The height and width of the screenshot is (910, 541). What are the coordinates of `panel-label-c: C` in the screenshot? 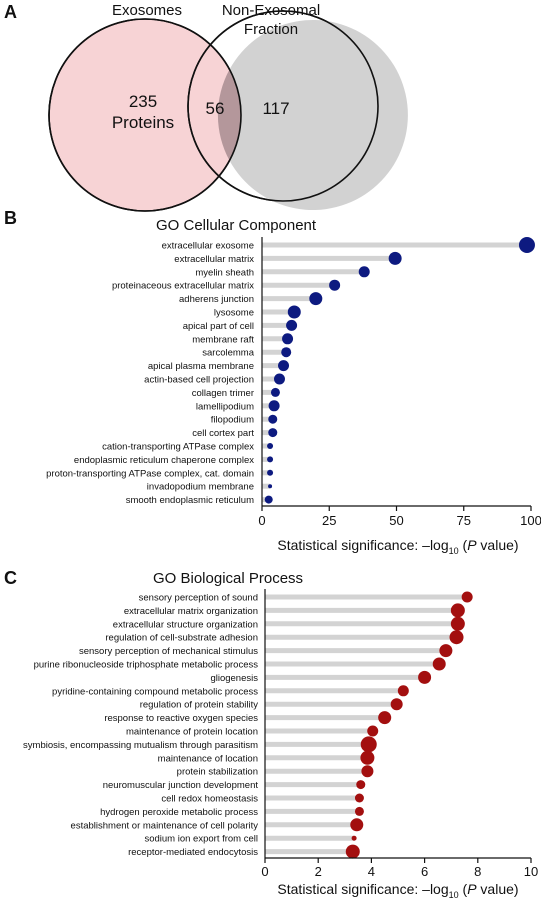 It's located at (10, 578).